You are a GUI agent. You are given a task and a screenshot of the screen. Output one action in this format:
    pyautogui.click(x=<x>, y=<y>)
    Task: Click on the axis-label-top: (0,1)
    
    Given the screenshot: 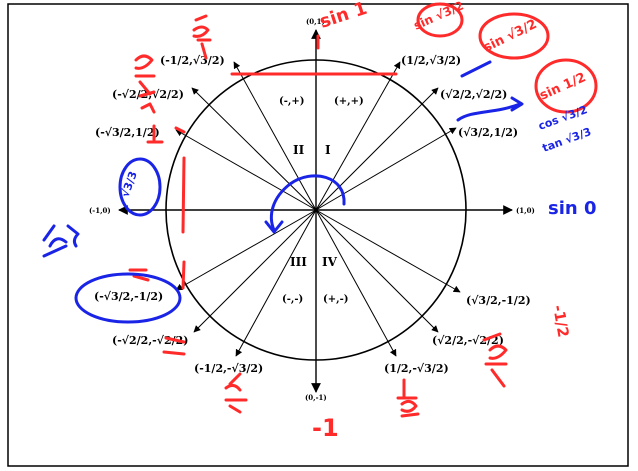 What is the action you would take?
    pyautogui.click(x=315, y=21)
    